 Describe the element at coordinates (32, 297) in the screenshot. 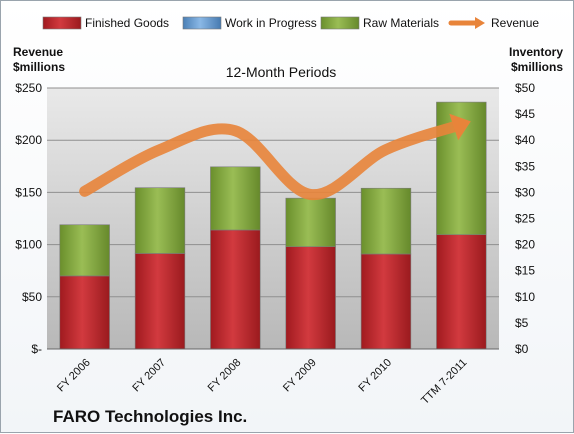

I see `left-tick-label: $50` at that location.